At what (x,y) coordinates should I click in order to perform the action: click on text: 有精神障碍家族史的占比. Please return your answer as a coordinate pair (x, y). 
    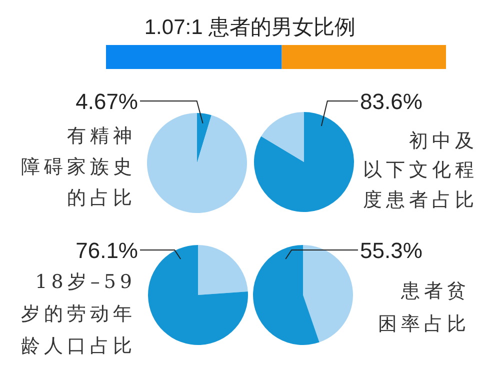
    Looking at the image, I should click on (78, 167).